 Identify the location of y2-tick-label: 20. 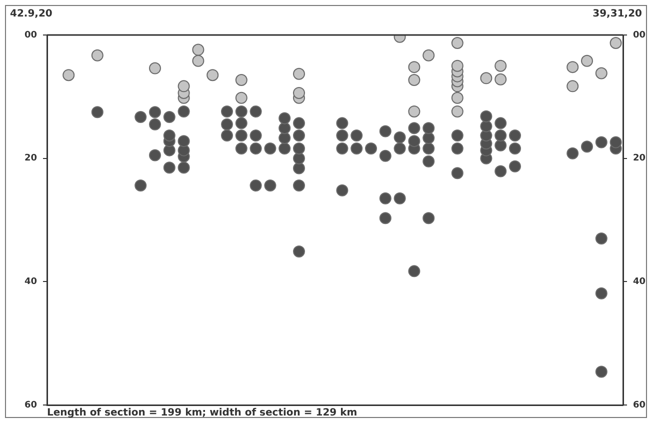
(639, 159).